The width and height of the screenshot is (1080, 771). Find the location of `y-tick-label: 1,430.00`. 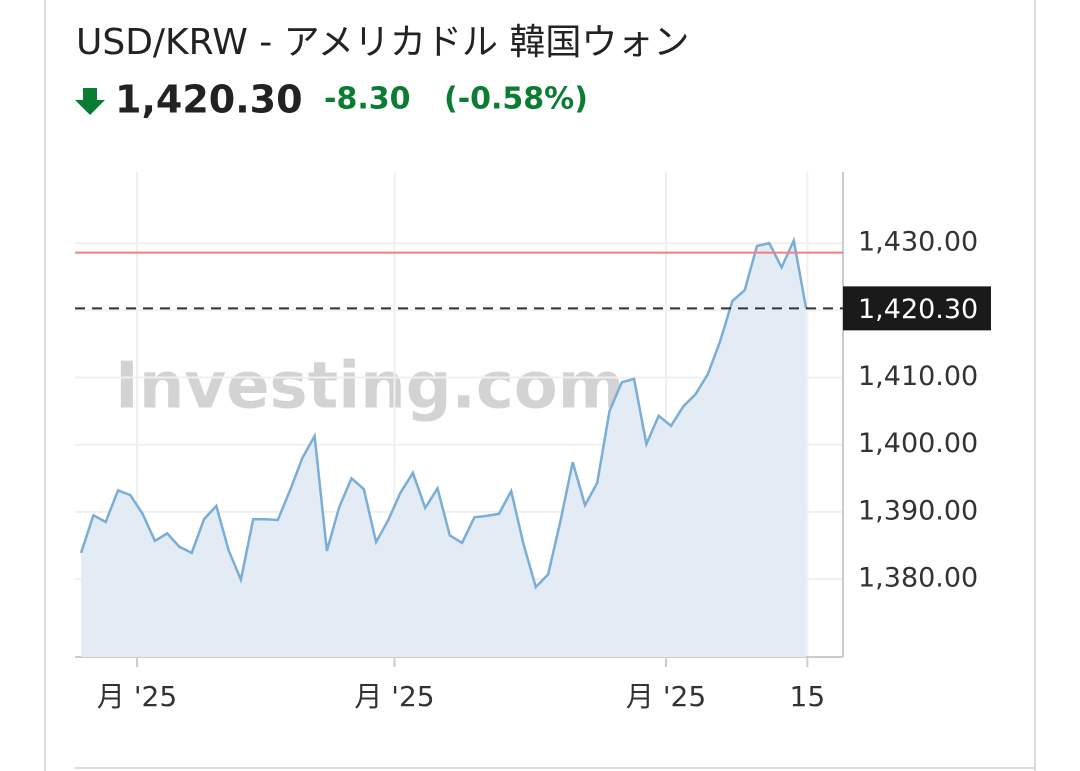

y-tick-label: 1,430.00 is located at coordinates (918, 242).